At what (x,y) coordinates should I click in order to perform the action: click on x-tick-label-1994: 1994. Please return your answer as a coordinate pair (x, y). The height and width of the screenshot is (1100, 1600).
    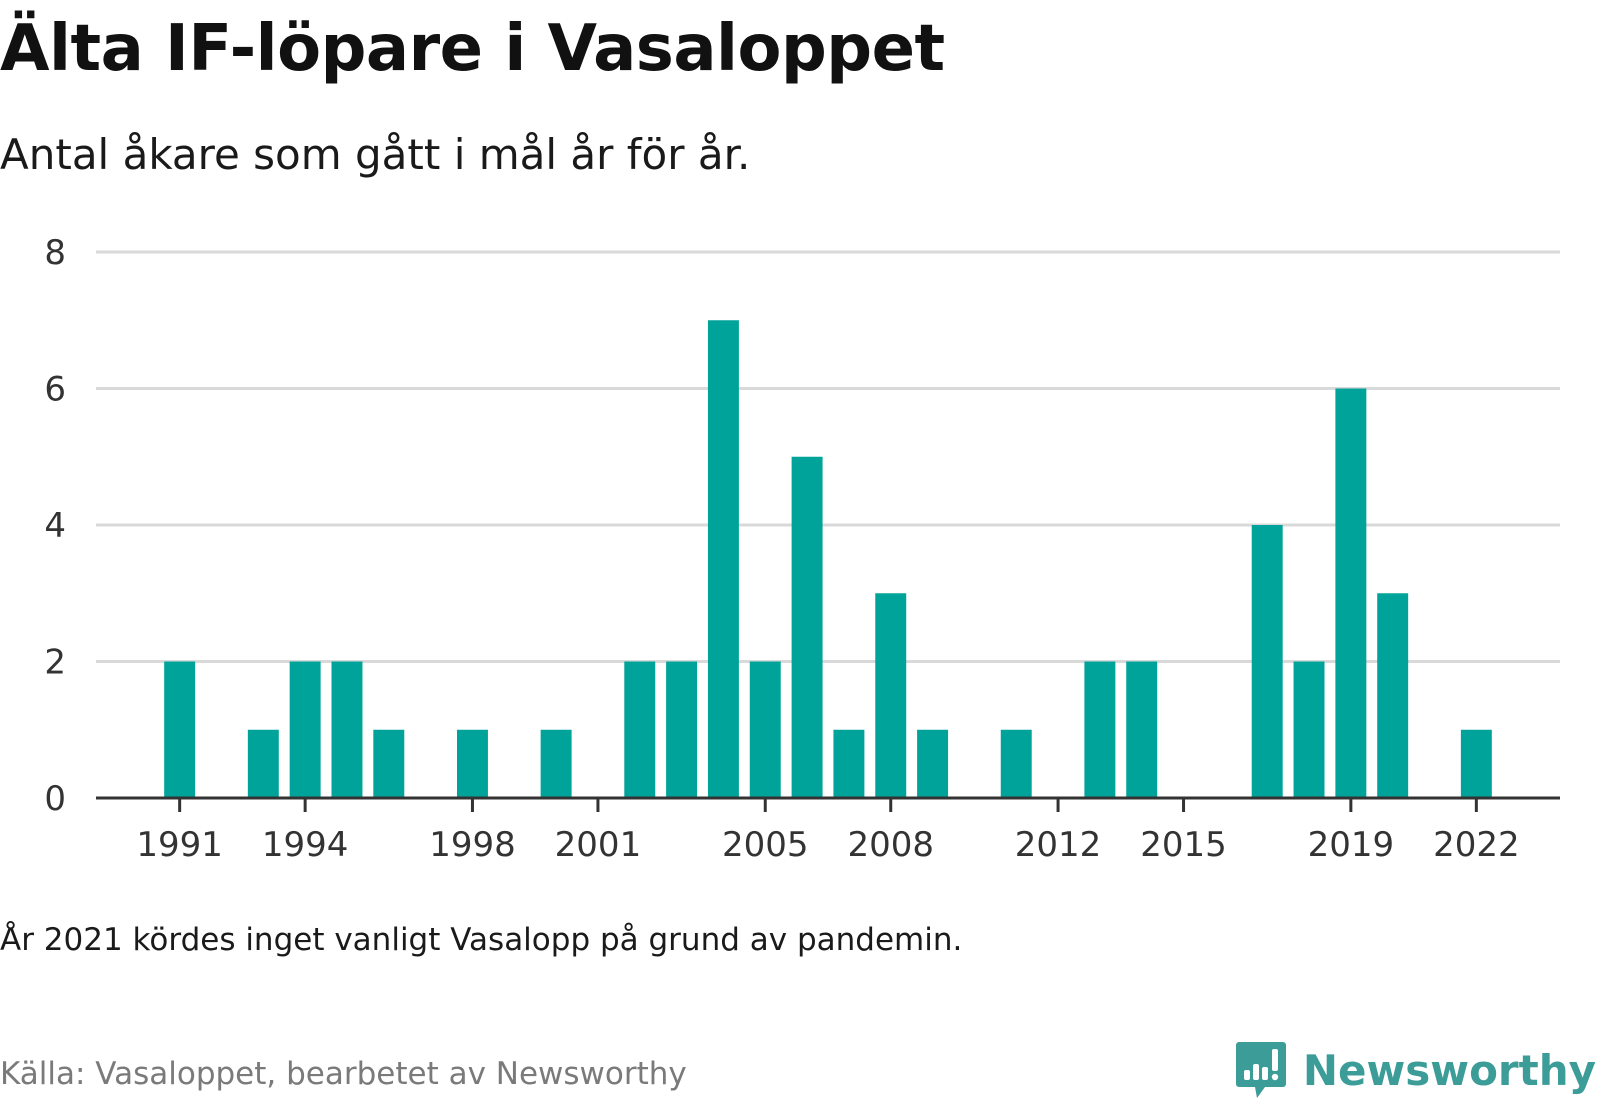
    Looking at the image, I should click on (305, 845).